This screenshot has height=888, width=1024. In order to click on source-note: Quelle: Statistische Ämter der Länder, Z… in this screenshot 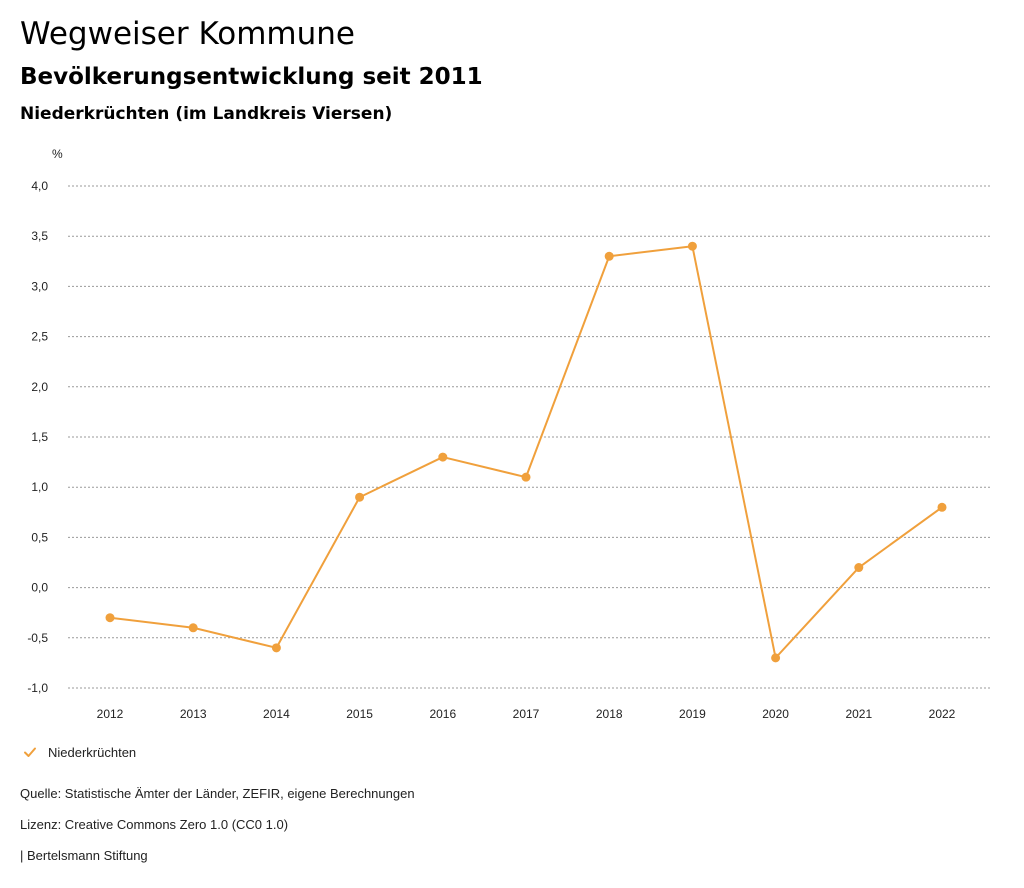, I will do `click(217, 793)`.